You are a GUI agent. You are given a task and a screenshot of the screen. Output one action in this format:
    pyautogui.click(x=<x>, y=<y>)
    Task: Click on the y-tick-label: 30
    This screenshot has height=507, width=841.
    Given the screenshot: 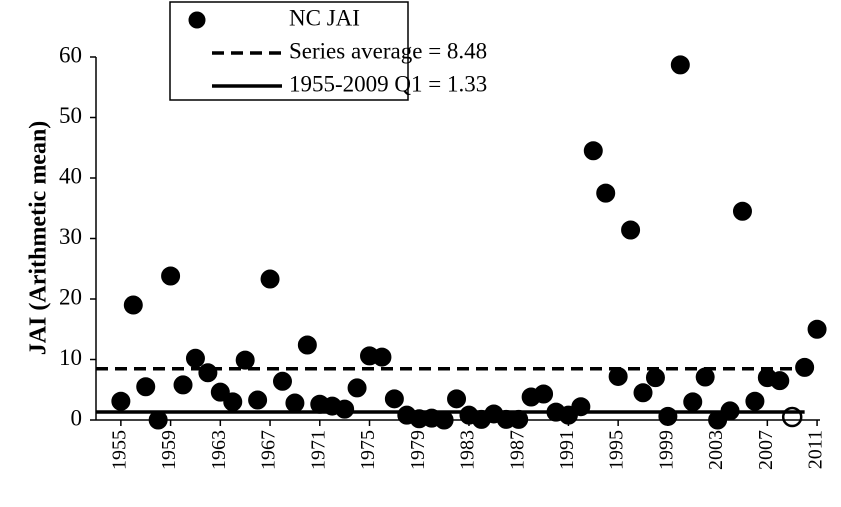 What is the action you would take?
    pyautogui.click(x=70, y=236)
    